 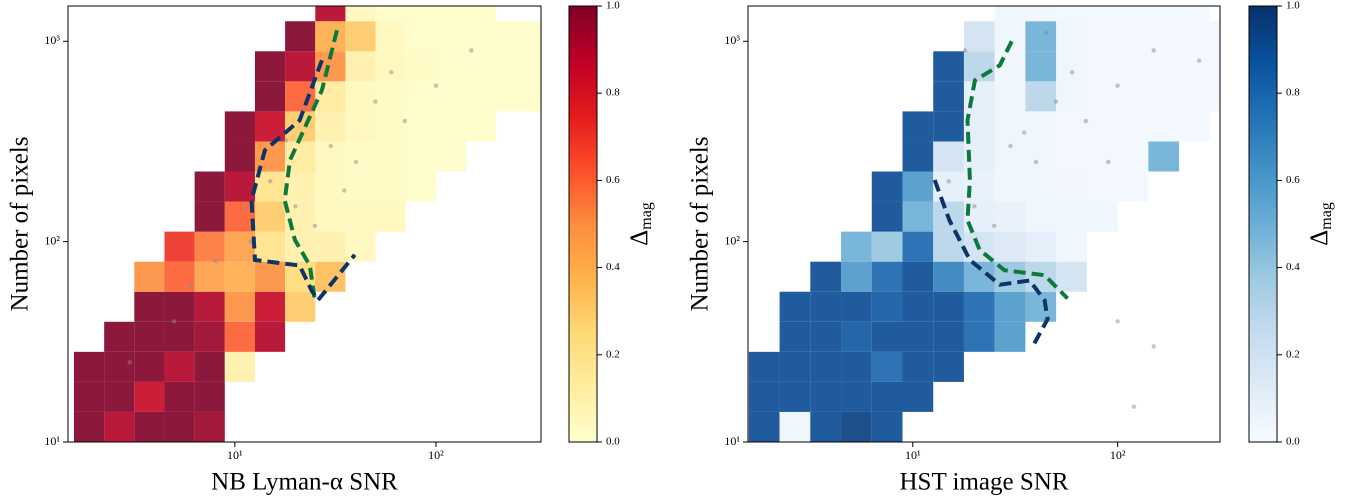 I want to click on y-tick-label: 10¹, so click(x=732, y=441).